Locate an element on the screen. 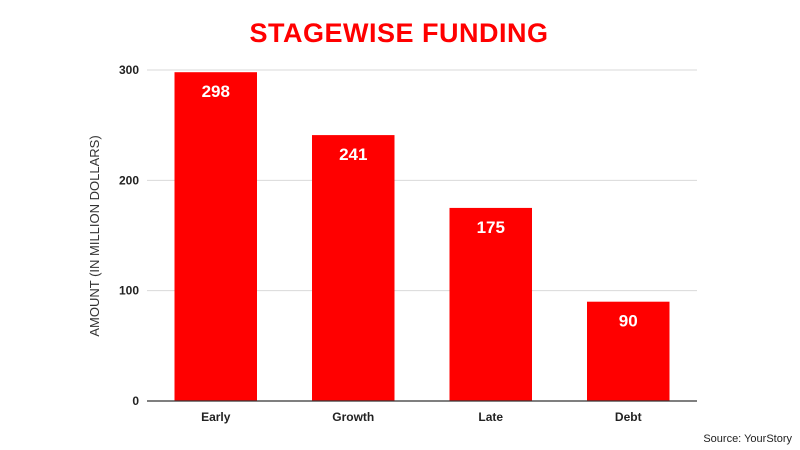 This screenshot has width=800, height=450. y-tick-label: 100 is located at coordinates (129, 291).